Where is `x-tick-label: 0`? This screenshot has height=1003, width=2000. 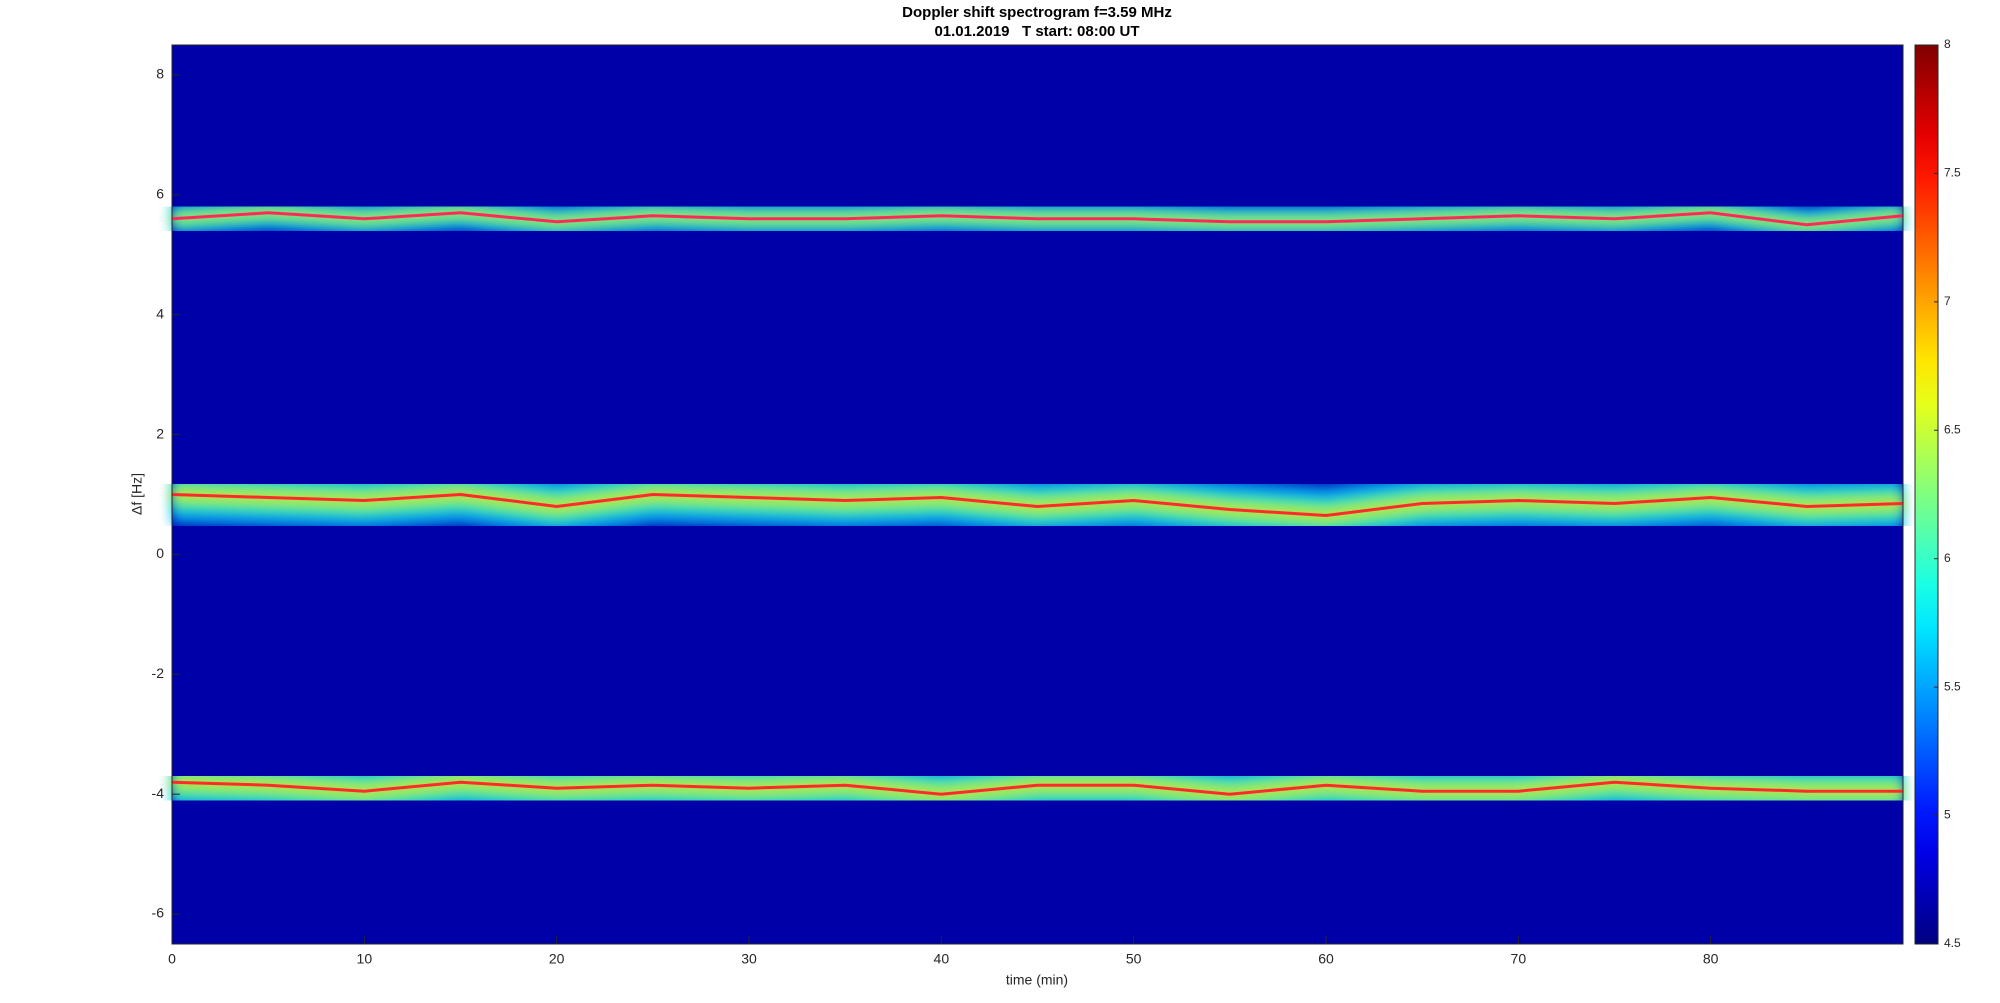 x-tick-label: 0 is located at coordinates (172, 959).